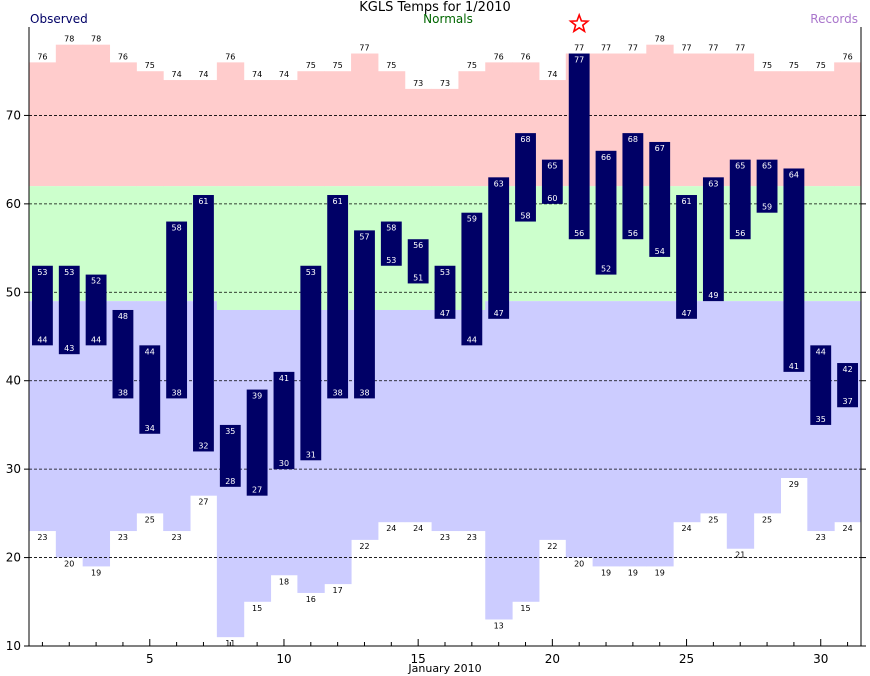 The height and width of the screenshot is (676, 870). What do you see at coordinates (284, 463) in the screenshot?
I see `observed-low-label: 30` at bounding box center [284, 463].